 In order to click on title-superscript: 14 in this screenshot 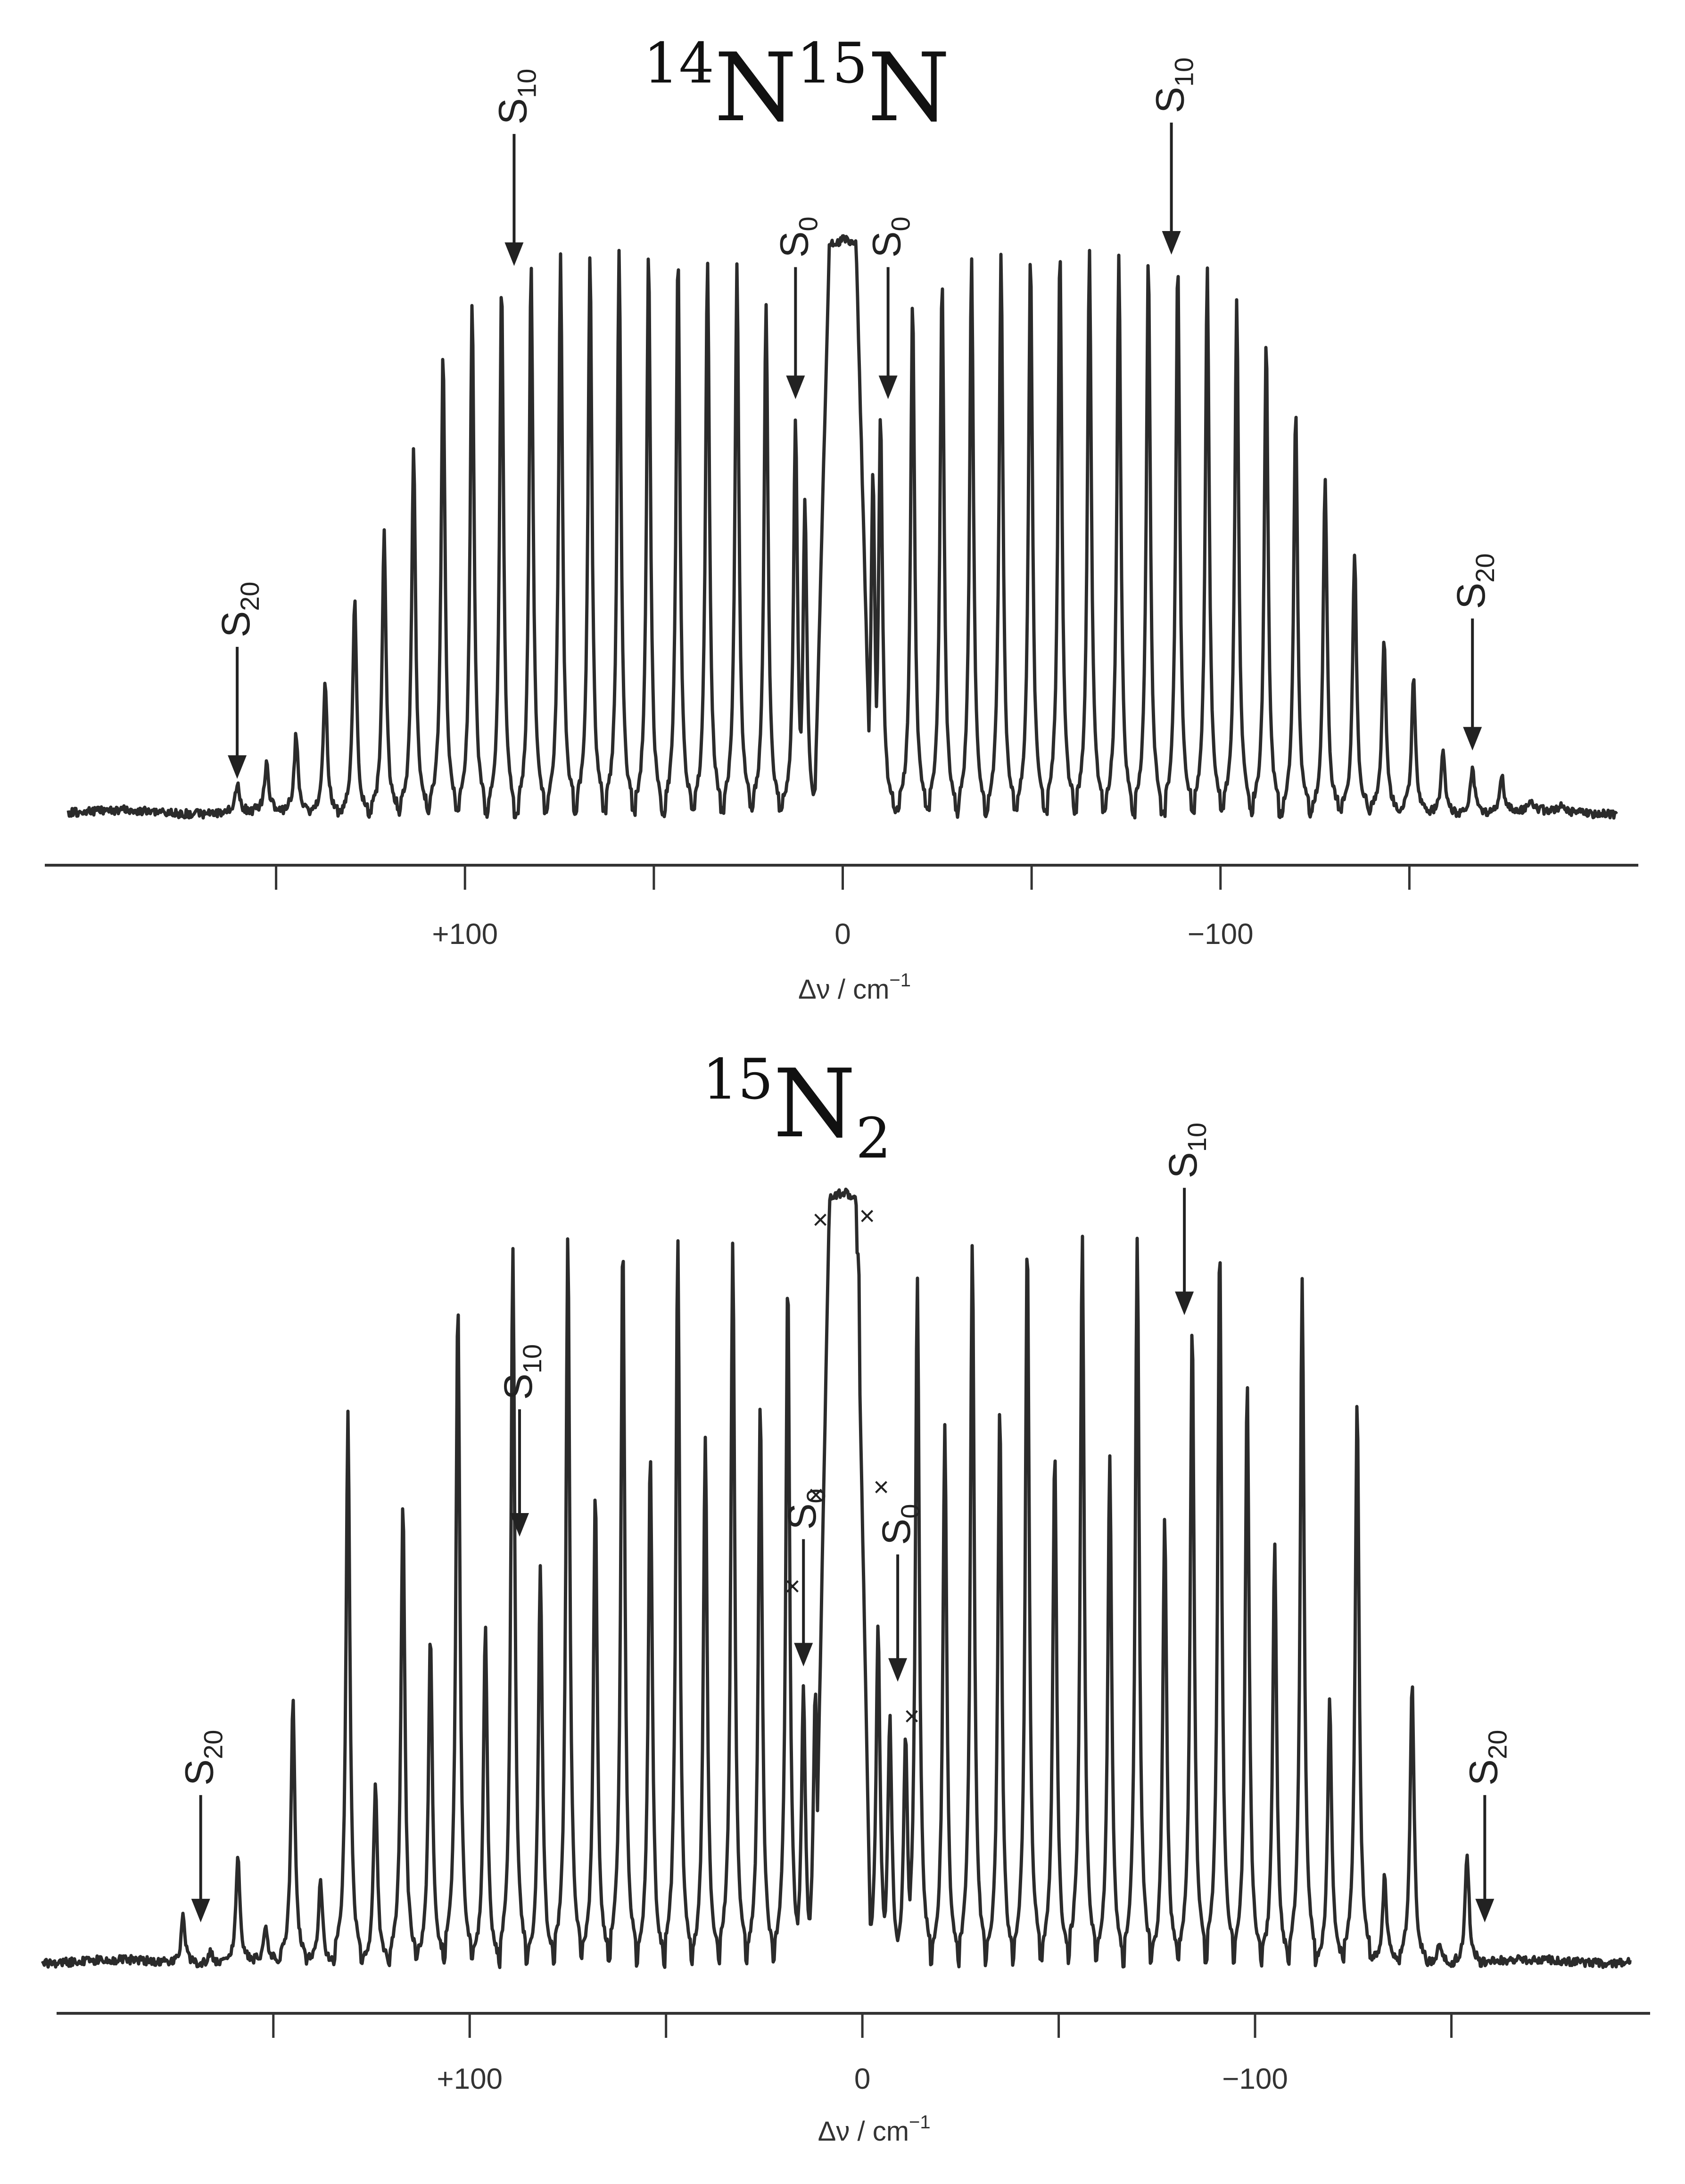, I will do `click(679, 63)`.